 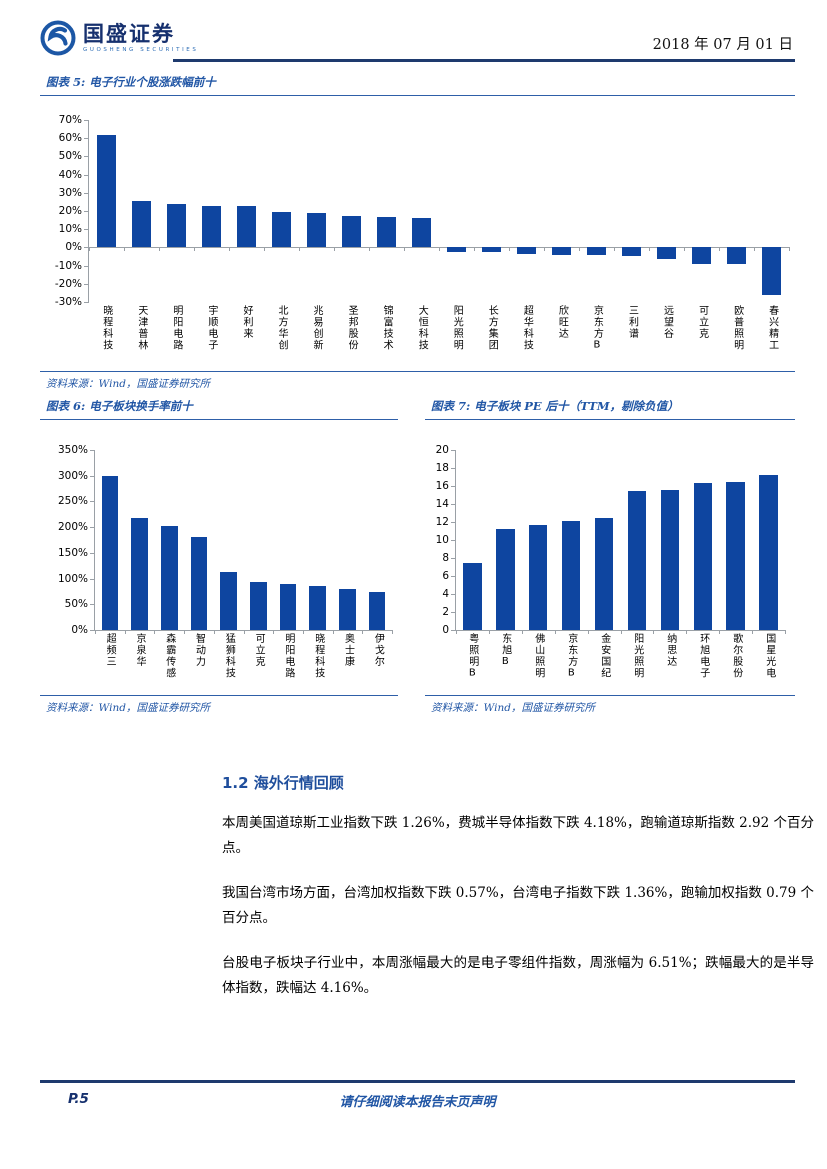 What do you see at coordinates (417, 85) in the screenshot?
I see `figure-5-title: 图表 5: 电子行业个股涨跌幅前十` at bounding box center [417, 85].